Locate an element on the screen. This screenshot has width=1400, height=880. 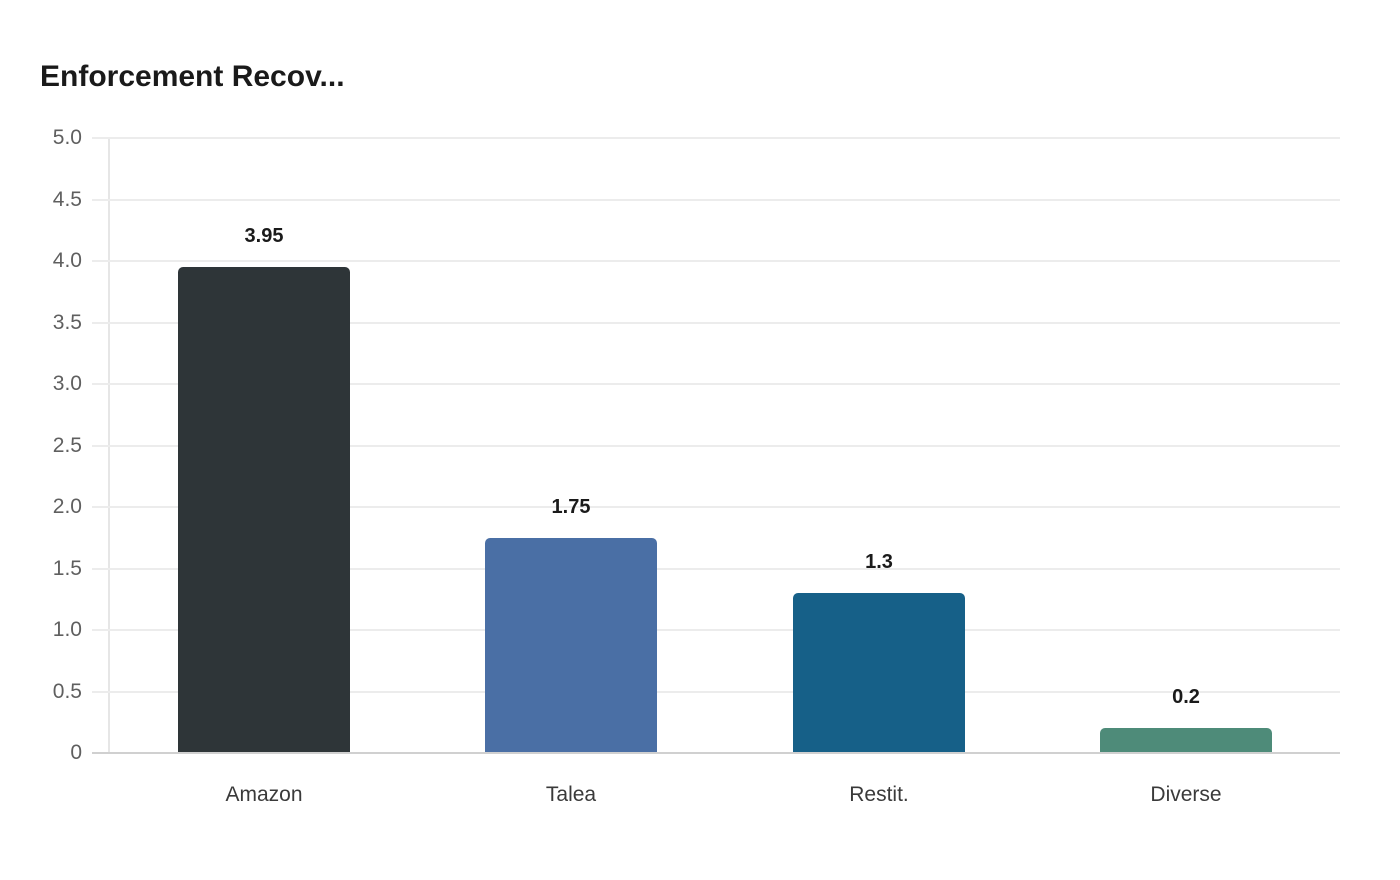
y-tick-label: 0.5 is located at coordinates (67, 691).